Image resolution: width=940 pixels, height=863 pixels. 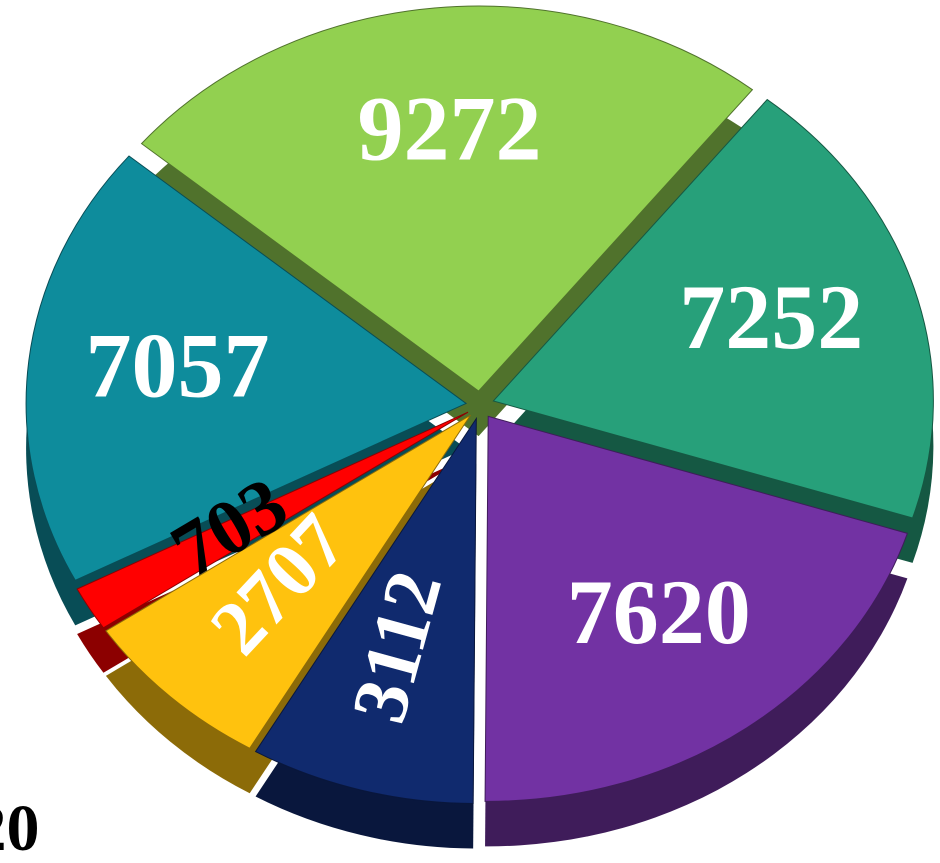 I want to click on data-label: 7620, so click(x=659, y=612).